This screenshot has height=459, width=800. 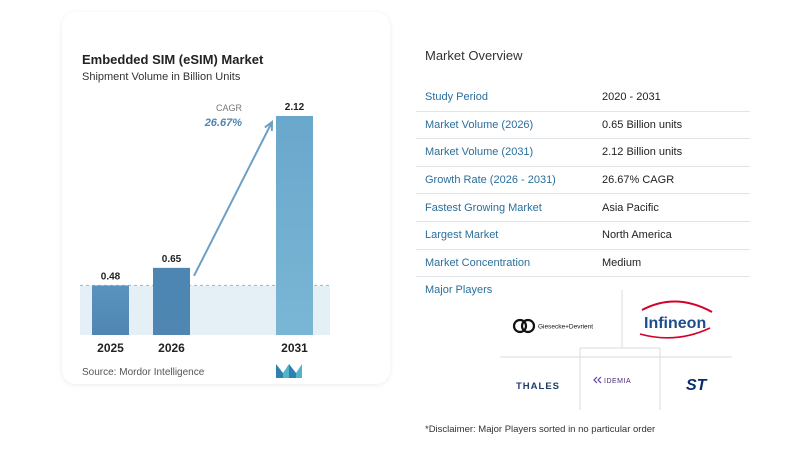 What do you see at coordinates (143, 372) in the screenshot?
I see `source-text: Source: Mordor Intelligence` at bounding box center [143, 372].